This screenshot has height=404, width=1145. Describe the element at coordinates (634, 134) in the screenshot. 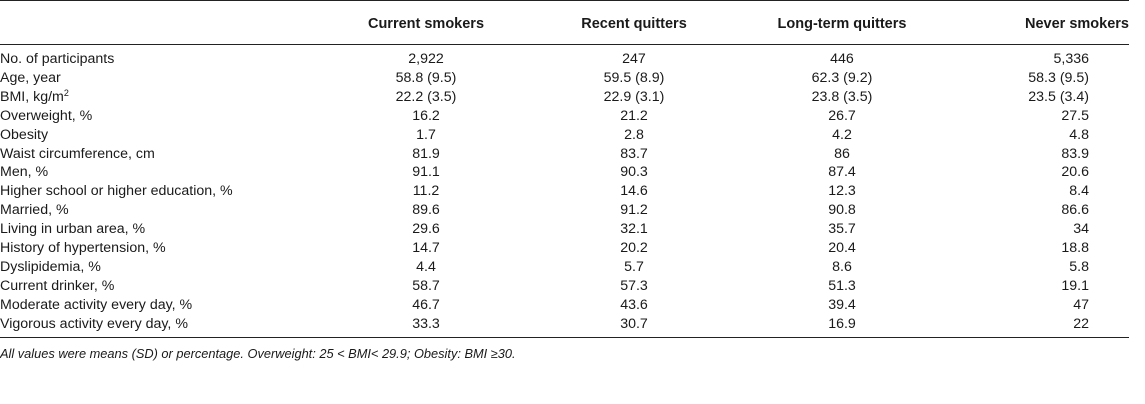

I see `table-cell: 2.8` at that location.